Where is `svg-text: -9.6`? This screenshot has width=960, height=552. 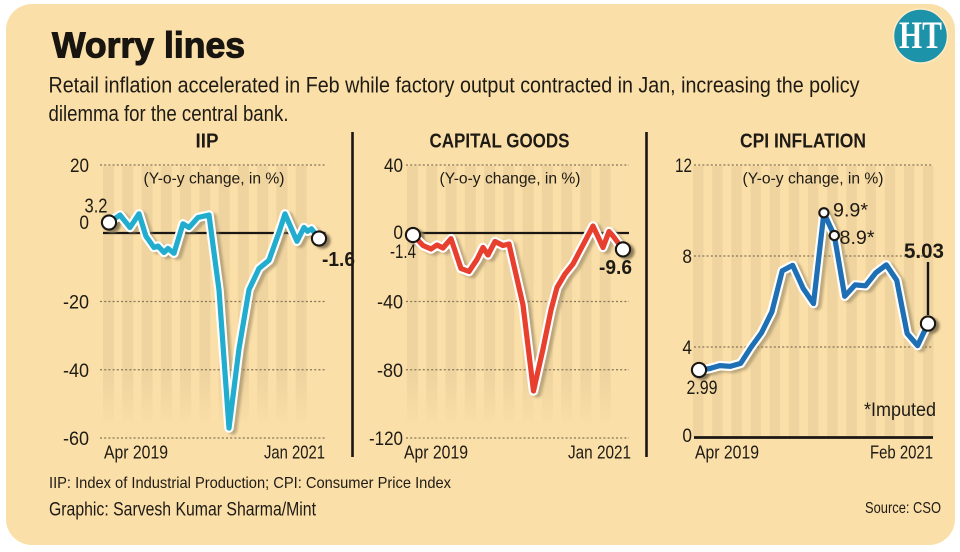
svg-text: -9.6 is located at coordinates (615, 268).